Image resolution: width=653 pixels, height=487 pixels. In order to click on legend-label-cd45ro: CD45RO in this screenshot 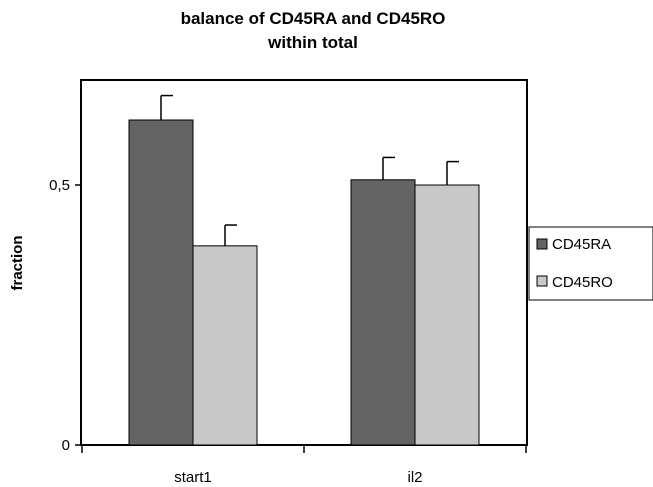, I will do `click(582, 282)`.